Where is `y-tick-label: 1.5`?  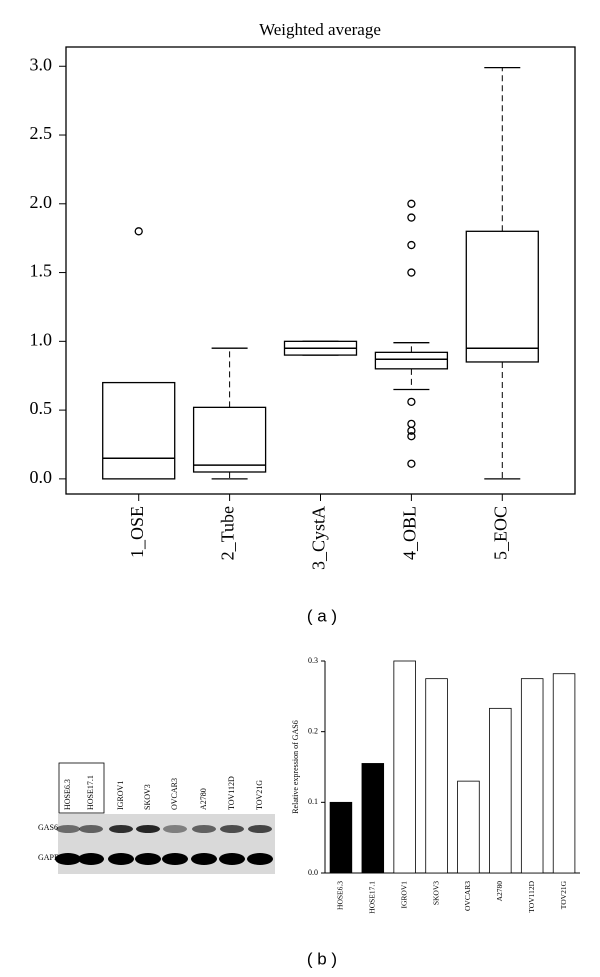
y-tick-label: 1.5 is located at coordinates (41, 271).